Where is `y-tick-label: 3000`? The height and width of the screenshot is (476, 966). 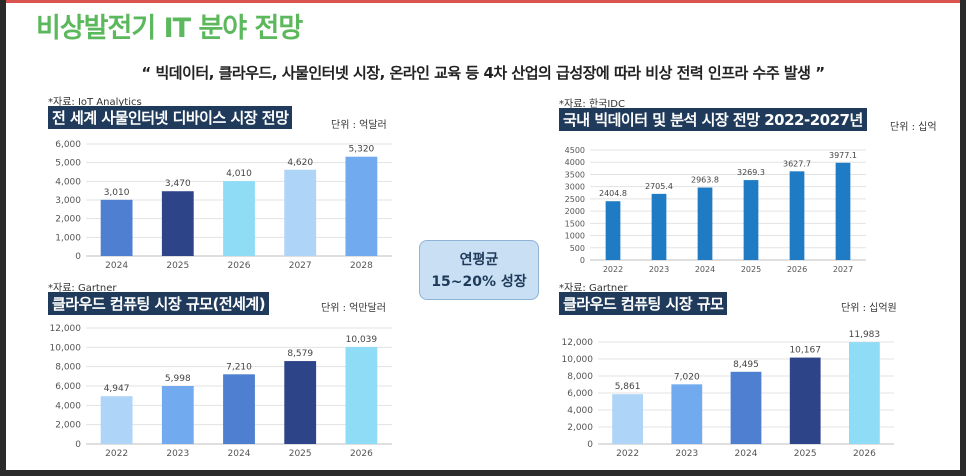
y-tick-label: 3000 is located at coordinates (575, 187).